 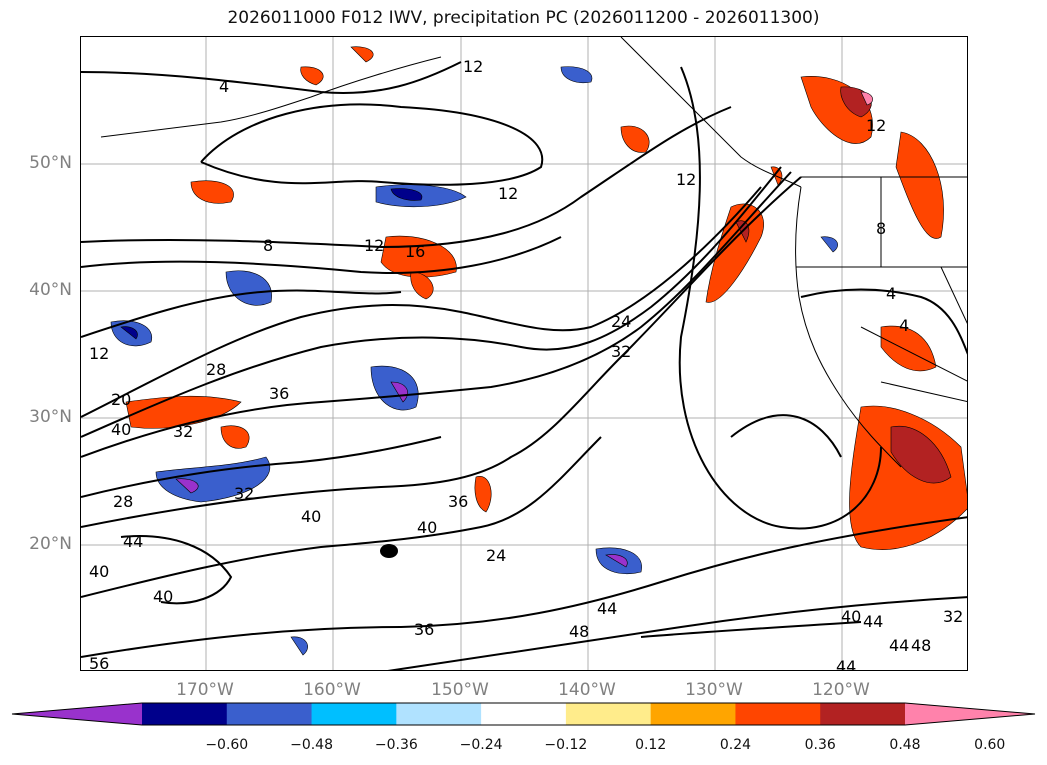 What do you see at coordinates (735, 745) in the screenshot?
I see `colorbar-tick-label: 0.24` at bounding box center [735, 745].